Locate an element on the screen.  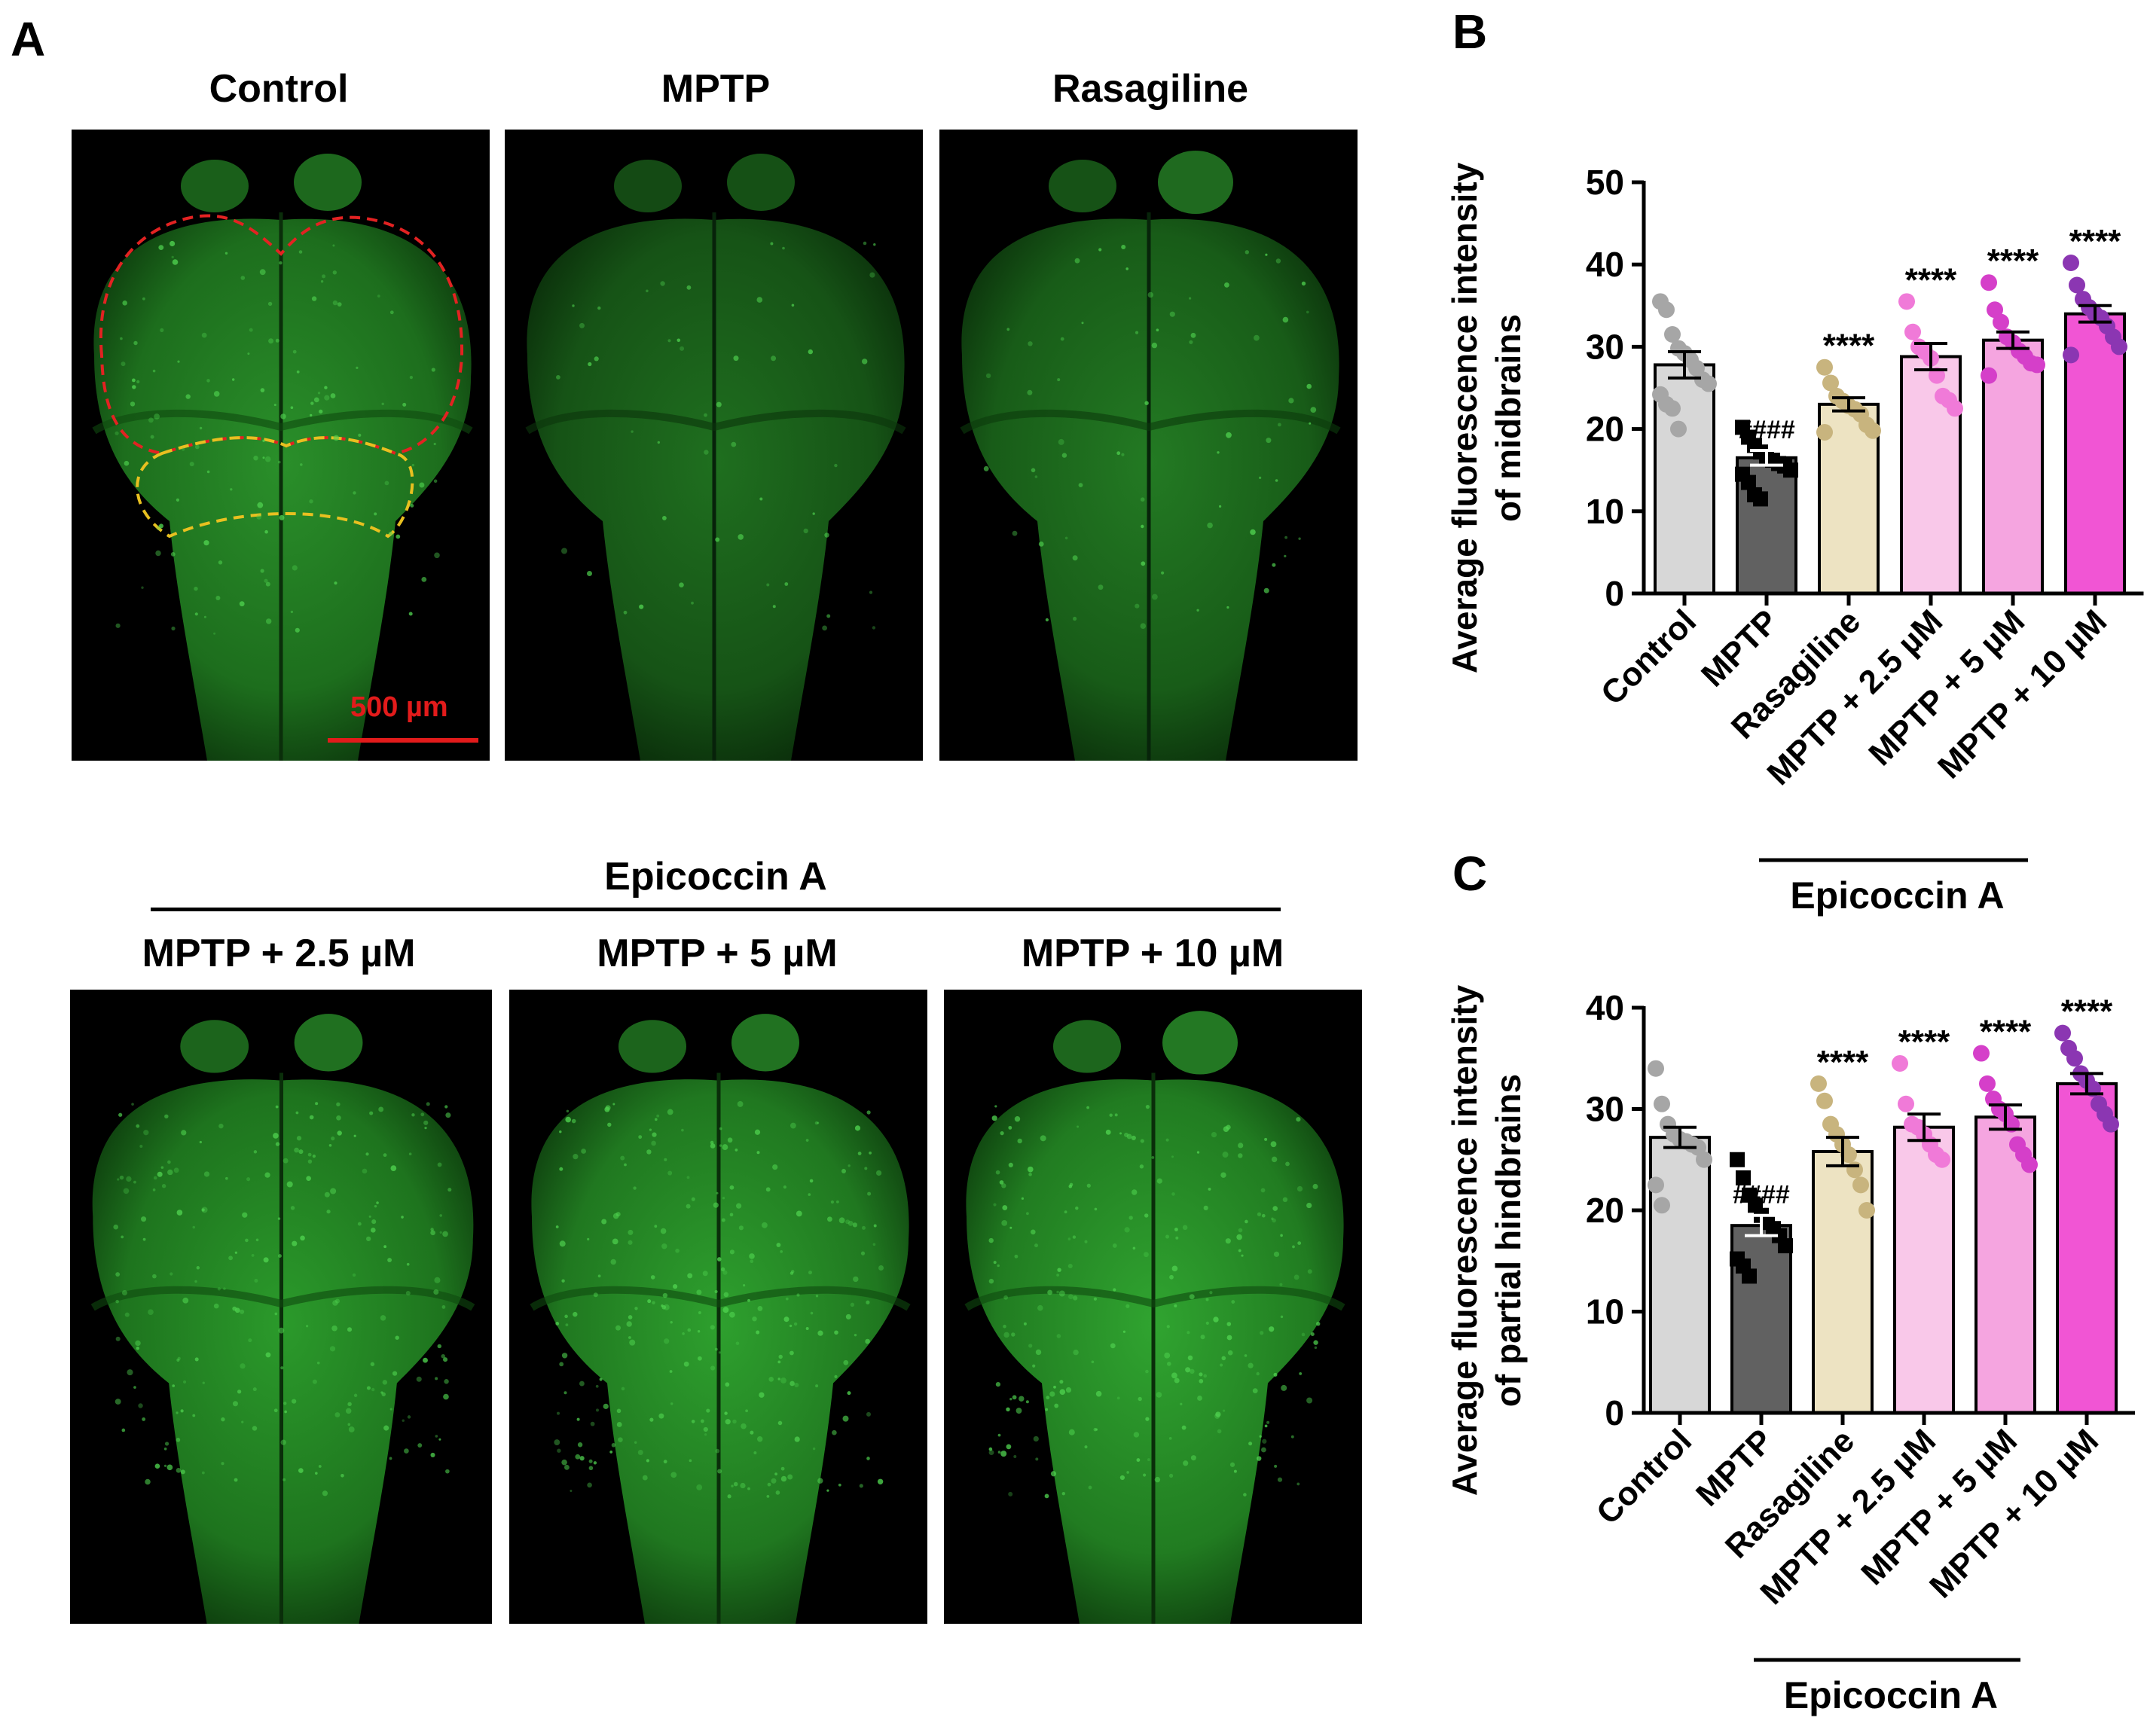
scale-bar-label: 500 µm is located at coordinates (399, 707).